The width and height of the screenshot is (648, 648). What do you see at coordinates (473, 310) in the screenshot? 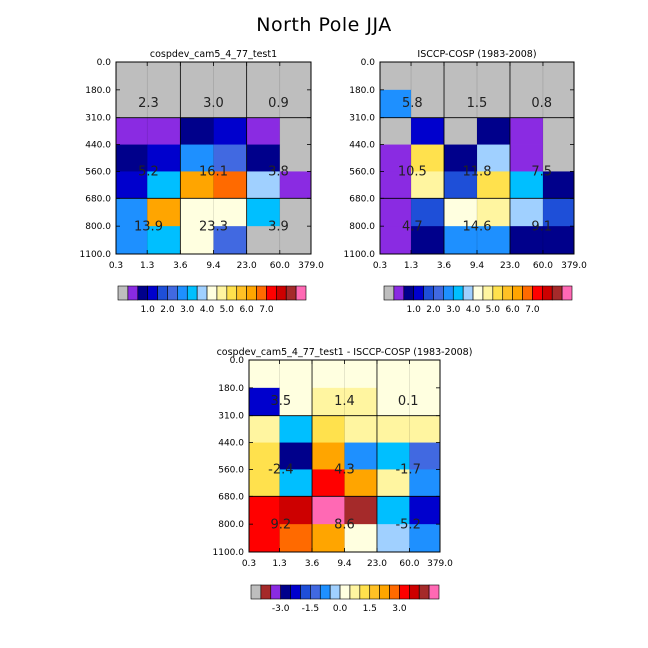
I see `colorbar-label: 4.0` at bounding box center [473, 310].